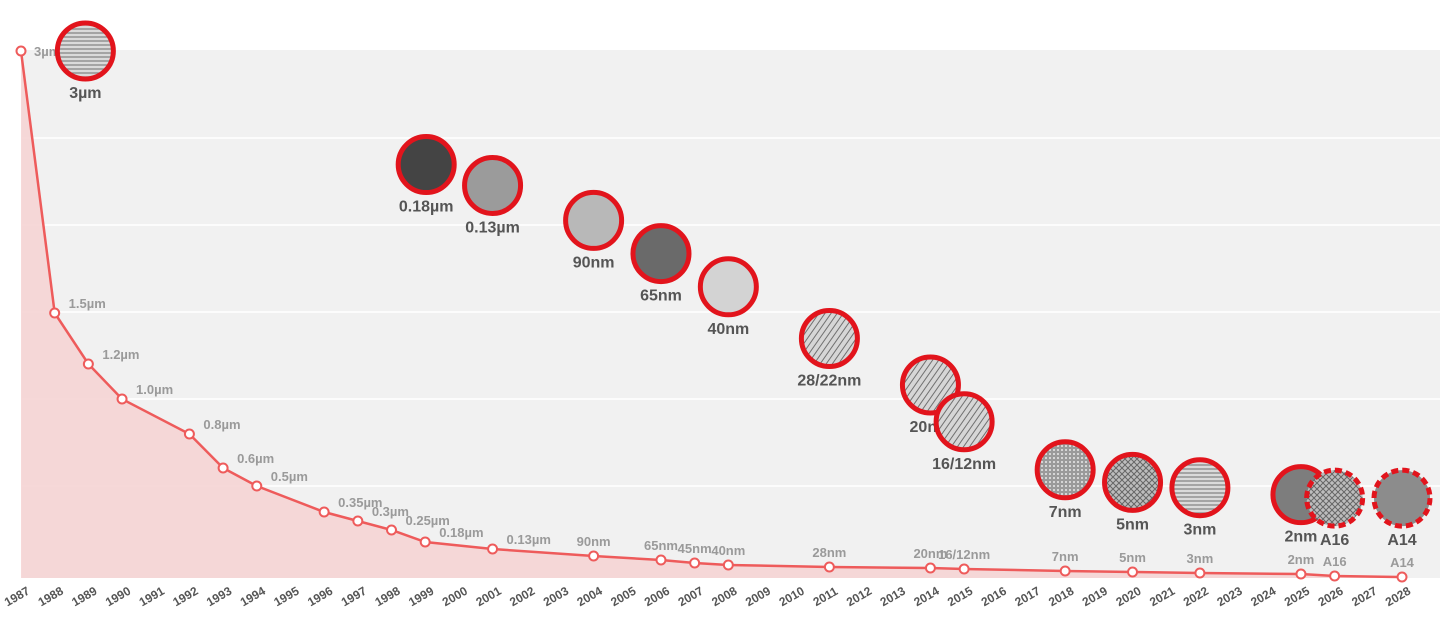  I want to click on data-point-2014, so click(930, 568).